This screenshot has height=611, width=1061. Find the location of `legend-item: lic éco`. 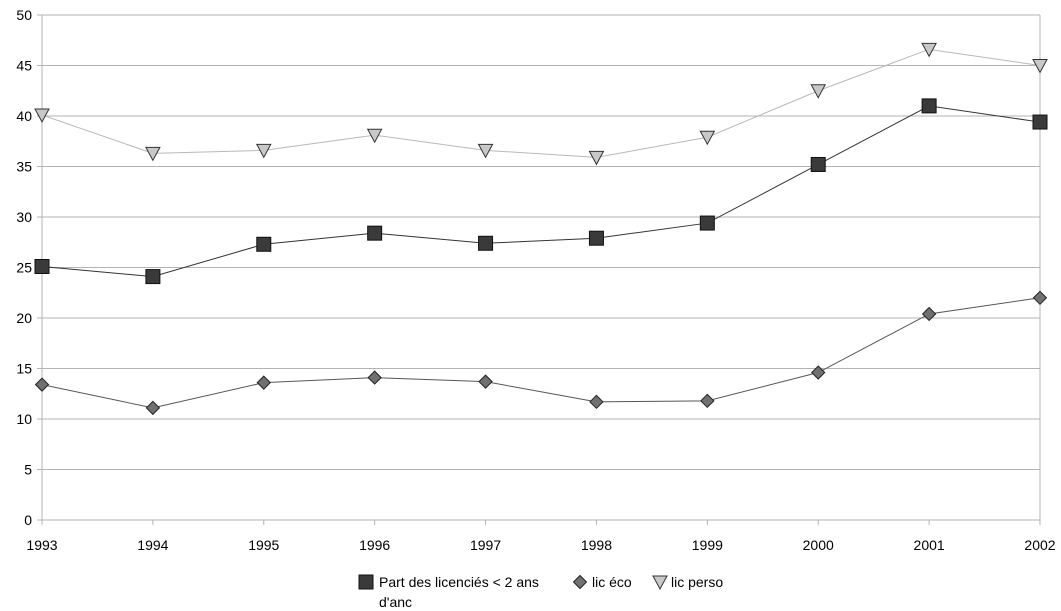

legend-item: lic éco is located at coordinates (602, 582).